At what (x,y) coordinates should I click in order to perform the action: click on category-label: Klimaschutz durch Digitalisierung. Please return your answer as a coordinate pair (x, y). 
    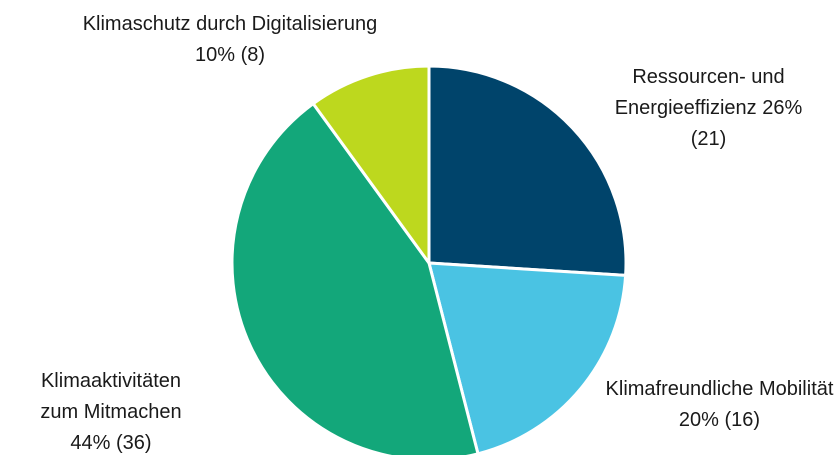
    Looking at the image, I should click on (230, 24).